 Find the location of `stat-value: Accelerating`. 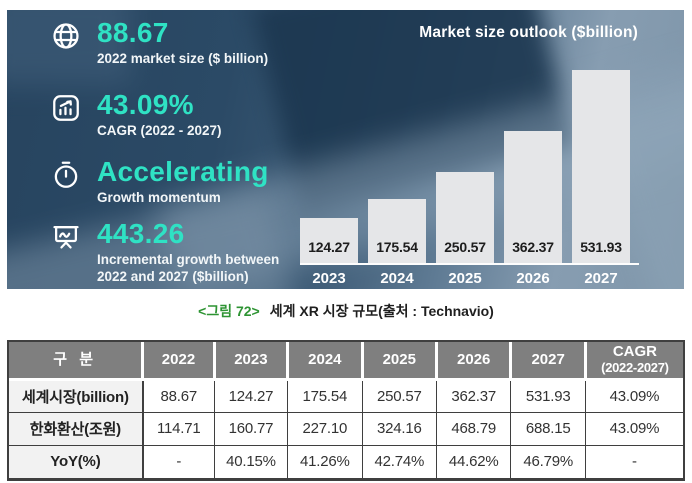

stat-value: Accelerating is located at coordinates (183, 171).